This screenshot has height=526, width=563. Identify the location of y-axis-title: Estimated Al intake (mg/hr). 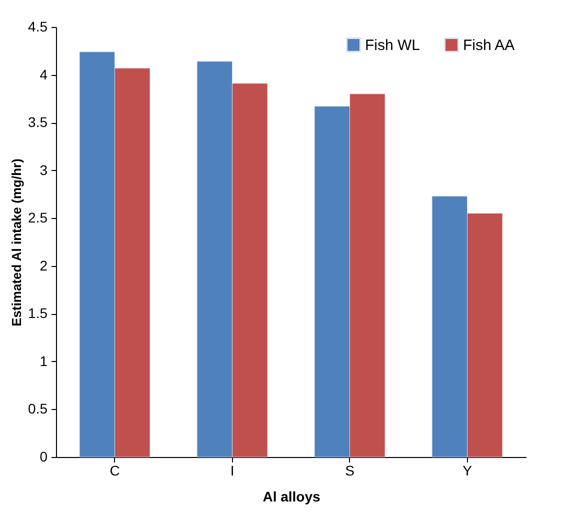
(16, 242).